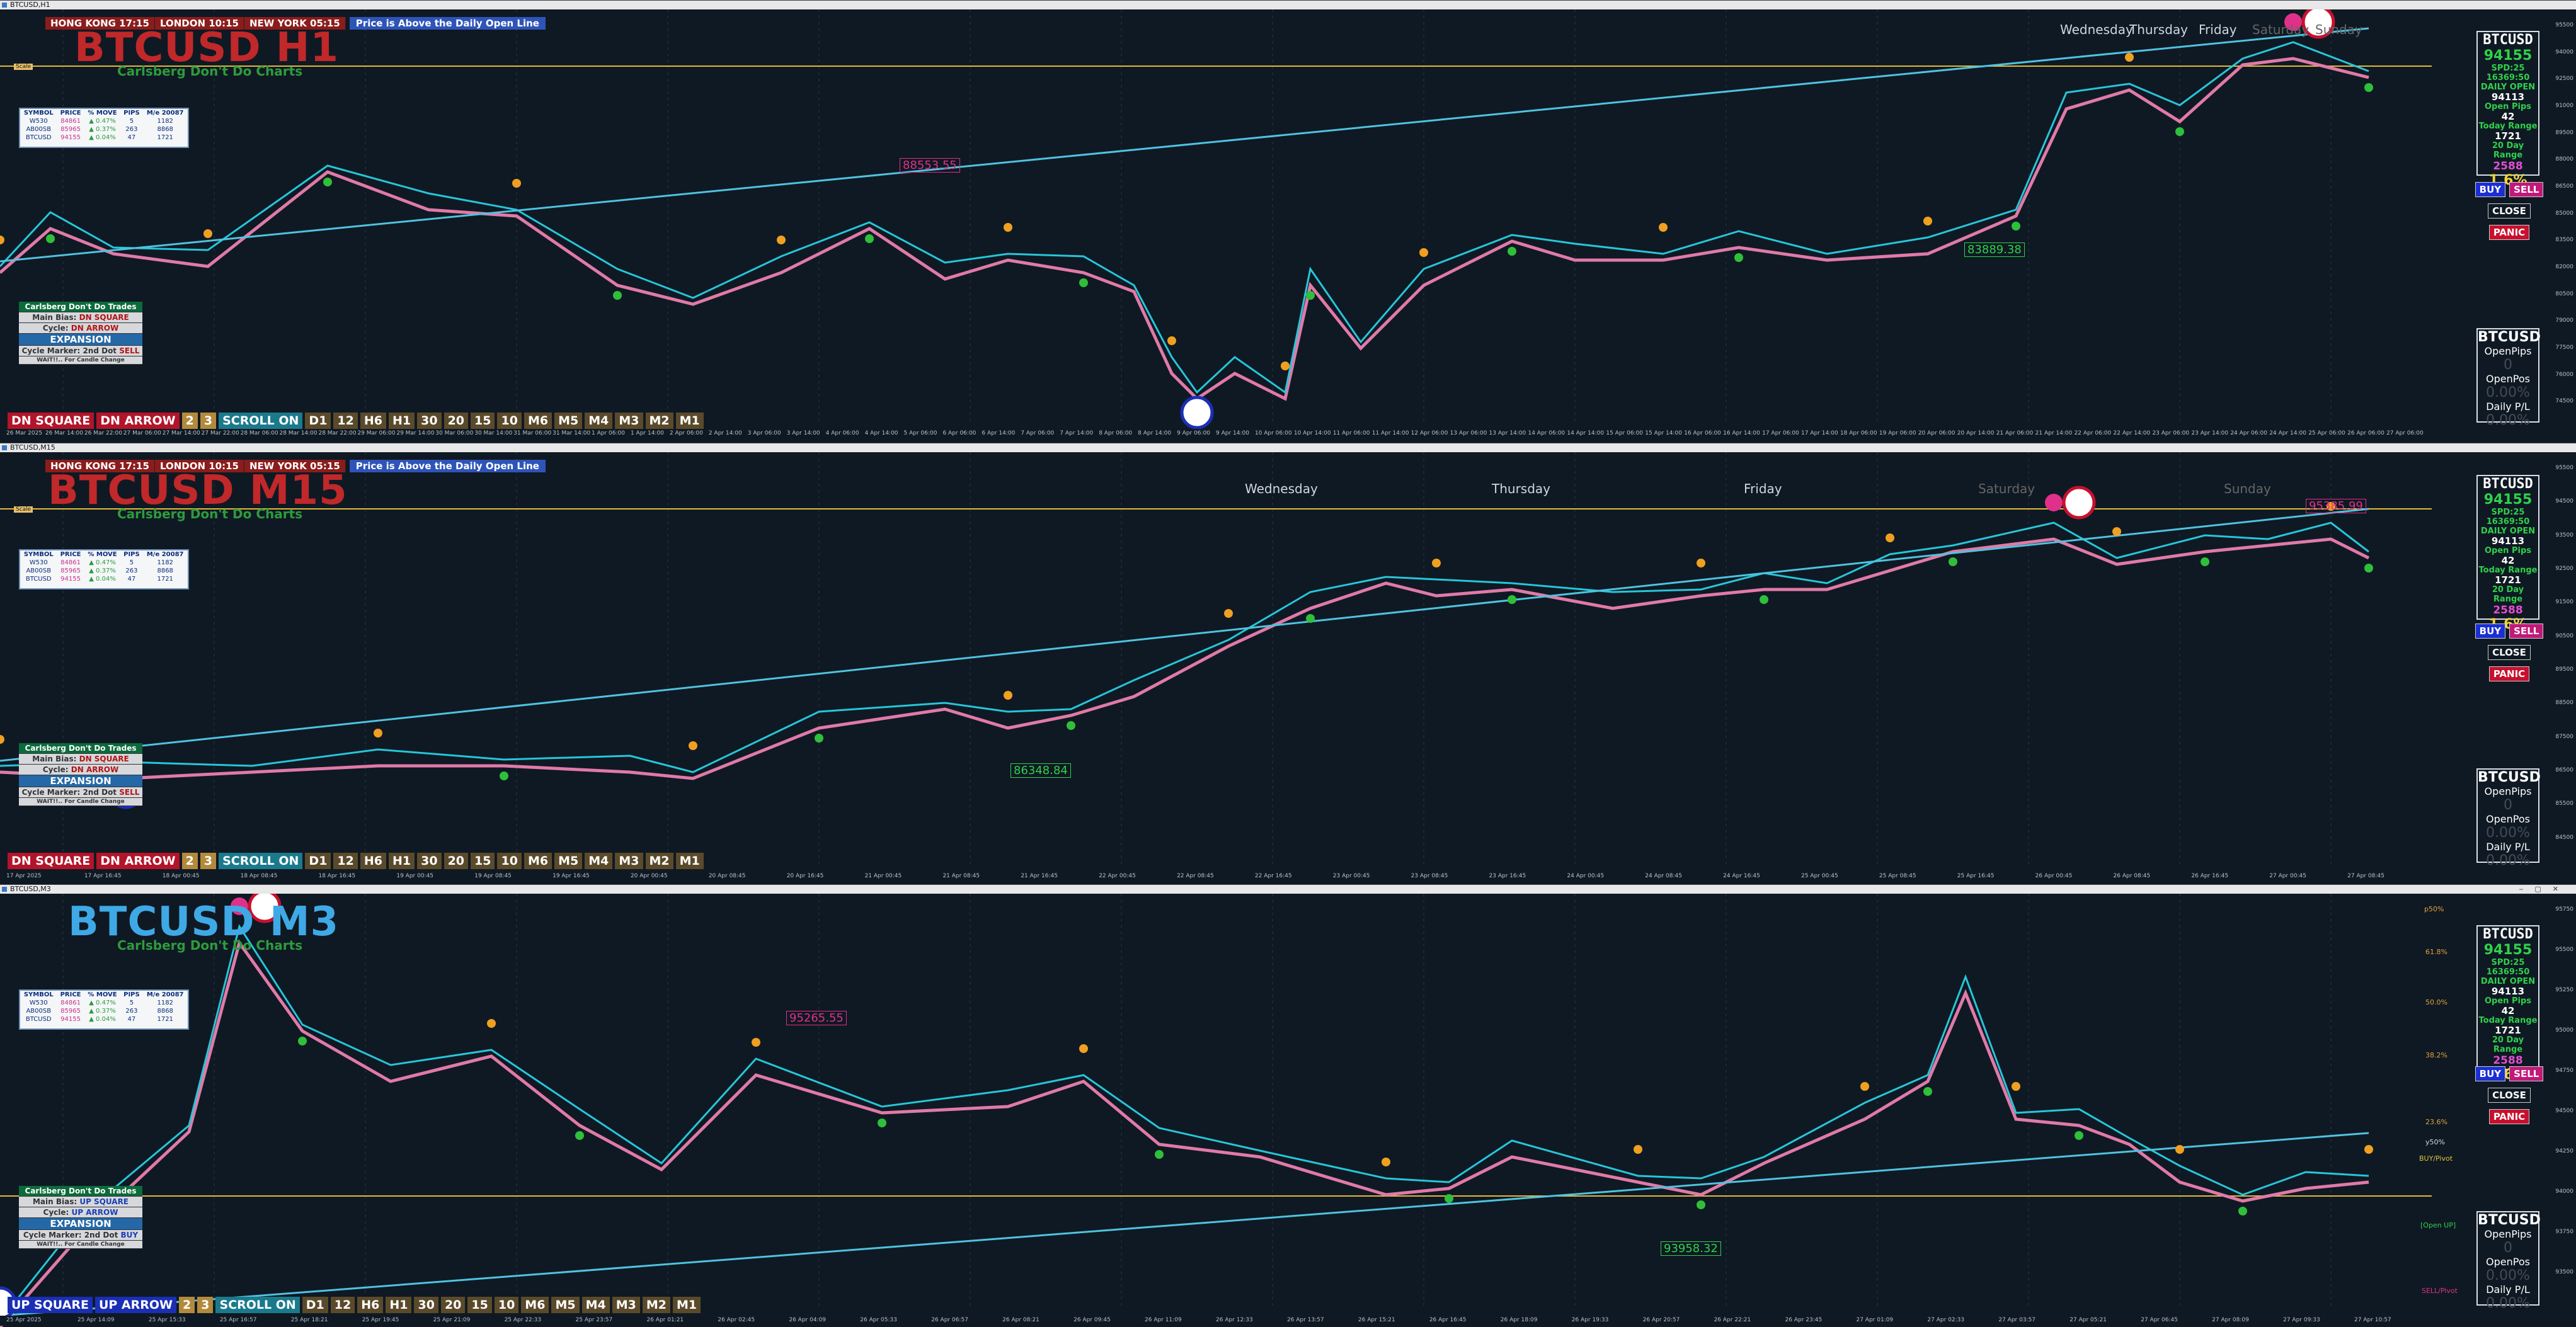 The width and height of the screenshot is (2576, 1327). Describe the element at coordinates (2230, 1320) in the screenshot. I see `time-tick: 27 Apr 08:09` at that location.